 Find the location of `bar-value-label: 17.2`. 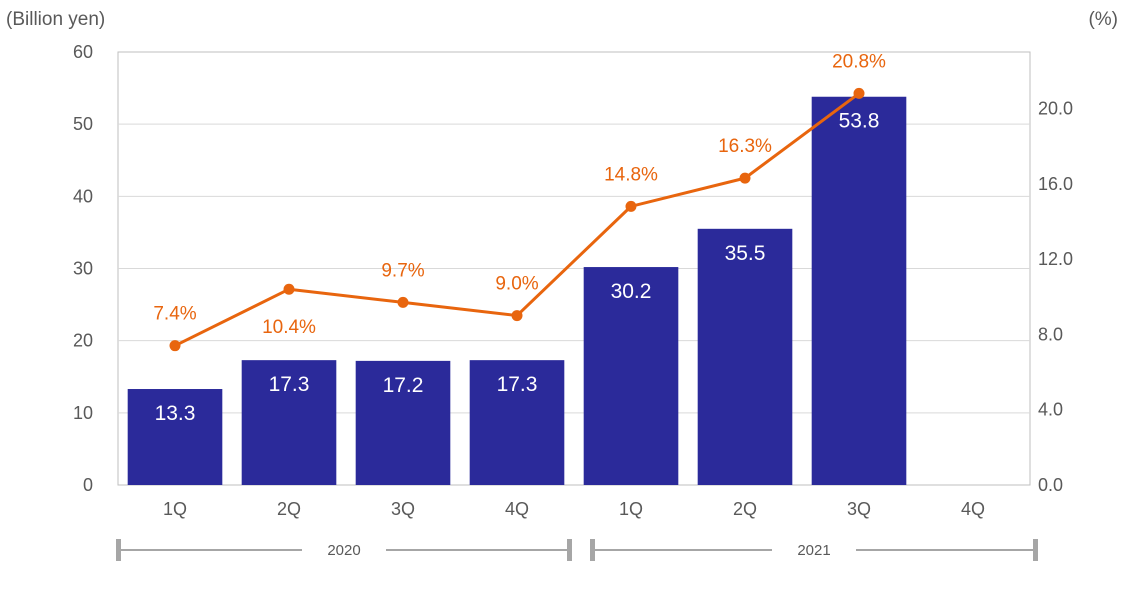

bar-value-label: 17.2 is located at coordinates (403, 385).